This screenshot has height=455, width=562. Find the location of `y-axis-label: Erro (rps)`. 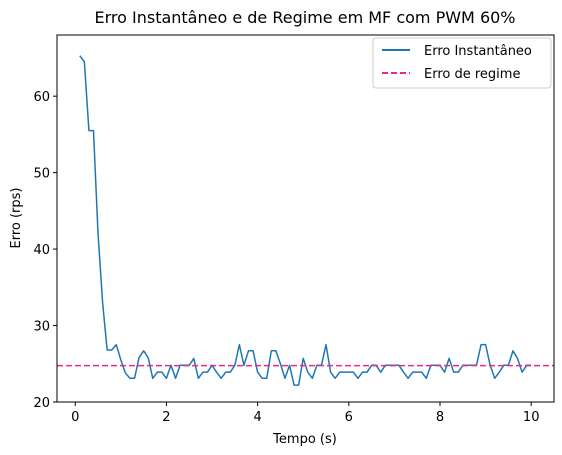

y-axis-label: Erro (rps) is located at coordinates (16, 218).